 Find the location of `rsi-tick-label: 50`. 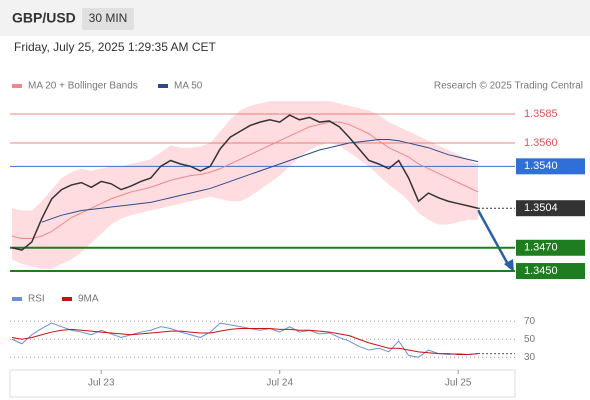

rsi-tick-label: 50 is located at coordinates (530, 339).